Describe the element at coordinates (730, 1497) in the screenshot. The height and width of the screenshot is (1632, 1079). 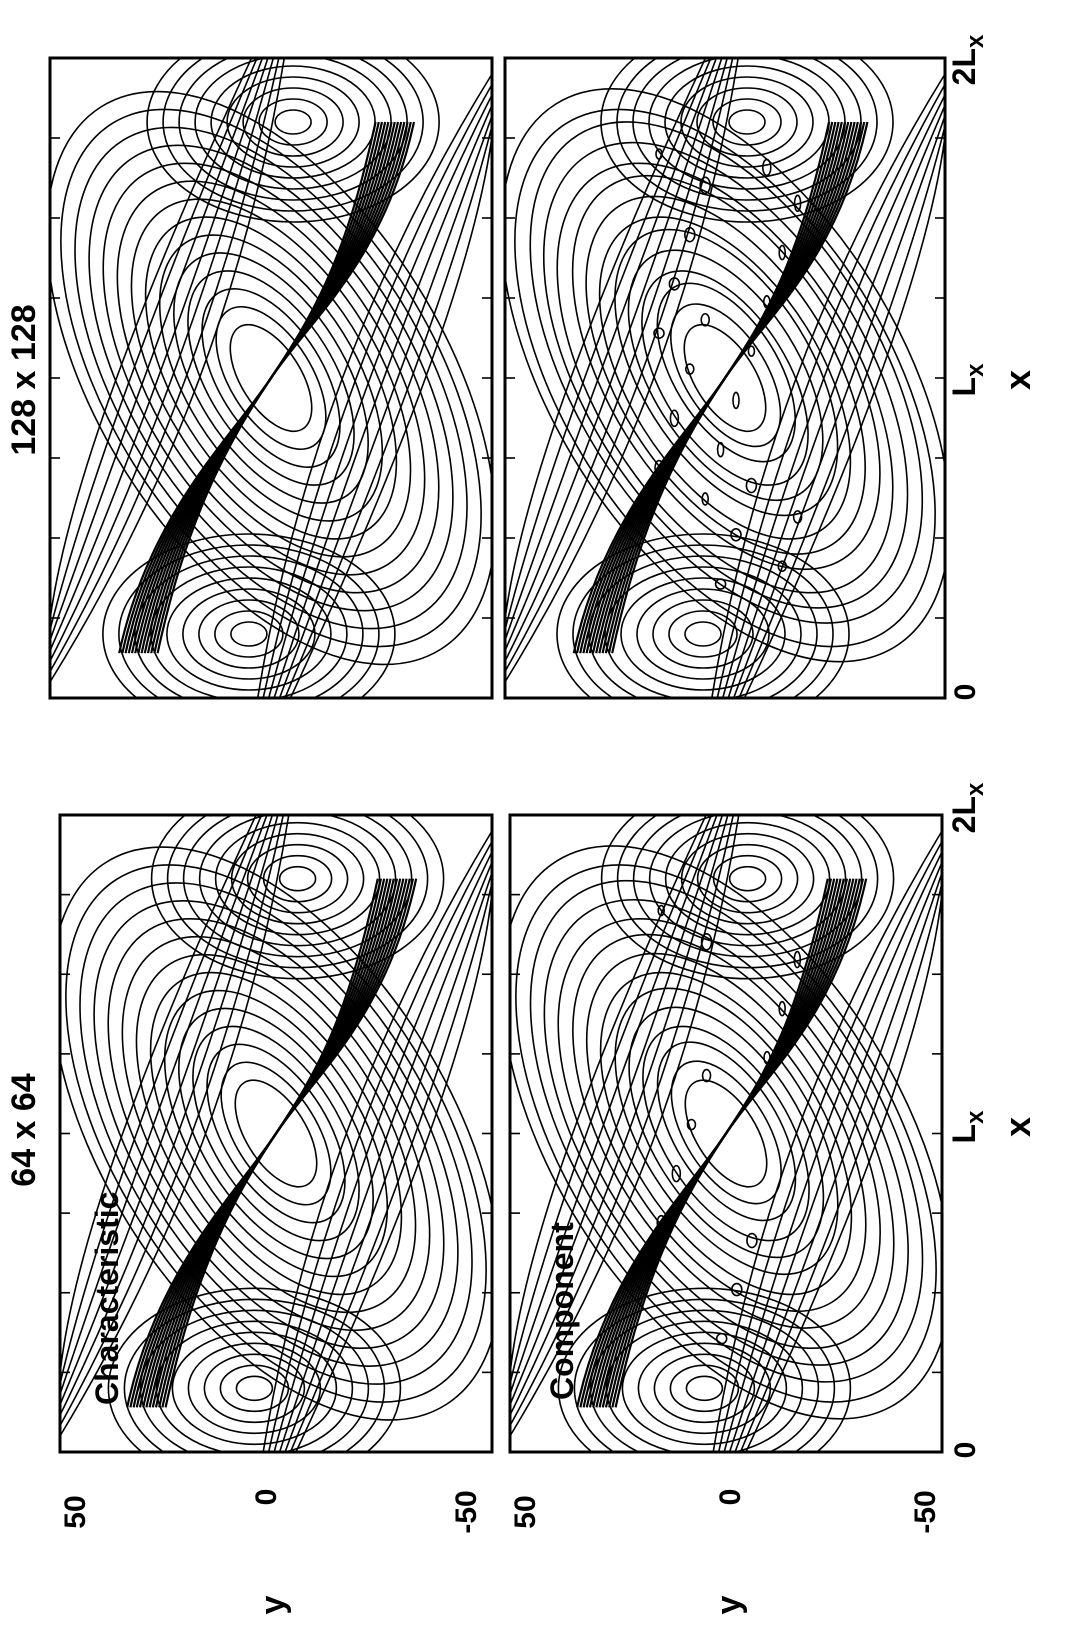
I see `y-tick-label: 0` at that location.